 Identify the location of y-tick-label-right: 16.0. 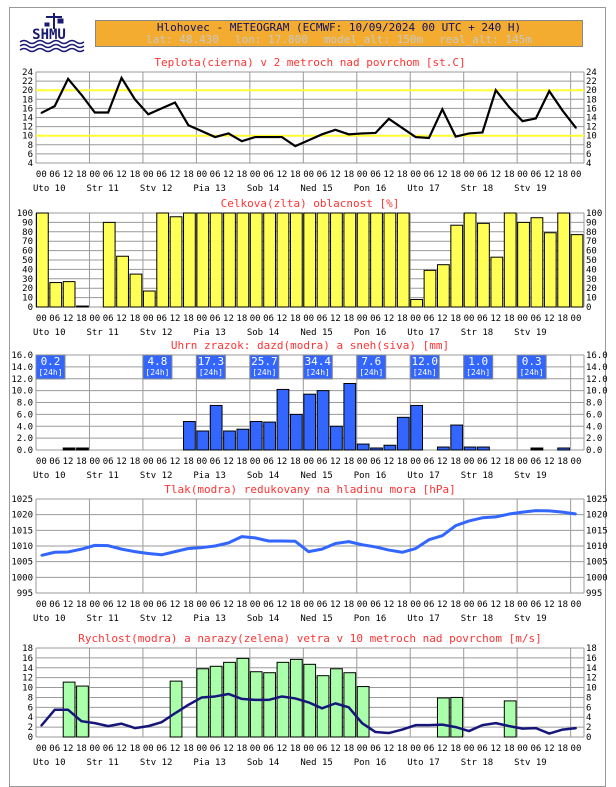
(597, 356).